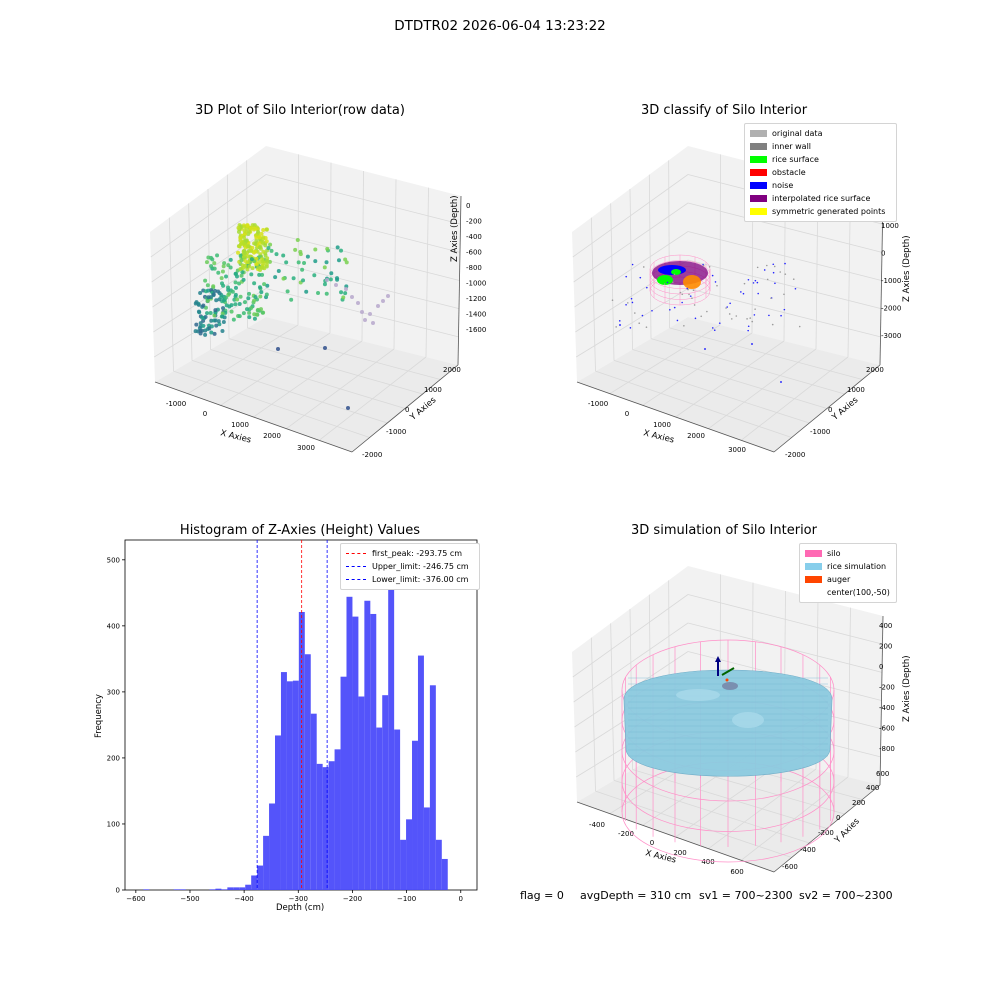  I want to click on x-tick-label: 0, so click(205, 414).